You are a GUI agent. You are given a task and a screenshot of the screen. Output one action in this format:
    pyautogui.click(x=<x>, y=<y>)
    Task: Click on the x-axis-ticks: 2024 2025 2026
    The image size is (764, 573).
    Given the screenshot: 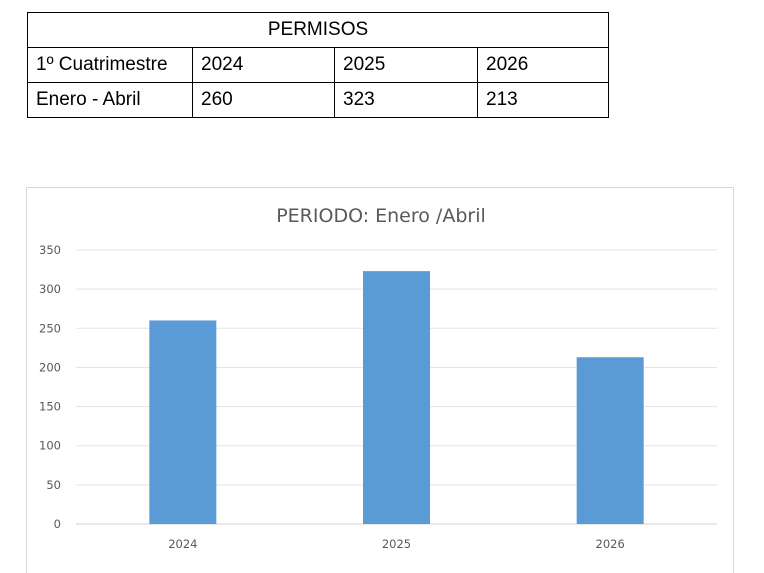 What is the action you would take?
    pyautogui.click(x=396, y=544)
    